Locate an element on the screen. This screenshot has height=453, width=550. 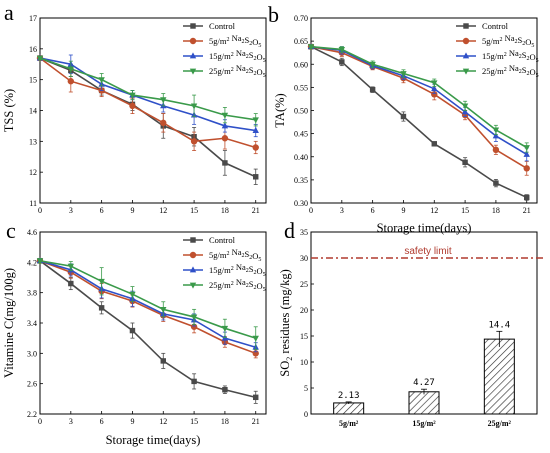
panel-d-category-label: 15g/m² is located at coordinates (424, 423).